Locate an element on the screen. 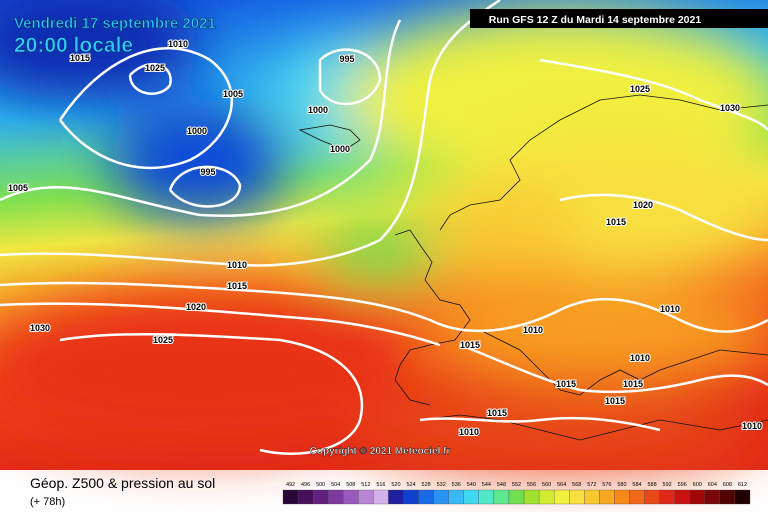 The height and width of the screenshot is (512, 768). scale-label: 588 is located at coordinates (651, 485).